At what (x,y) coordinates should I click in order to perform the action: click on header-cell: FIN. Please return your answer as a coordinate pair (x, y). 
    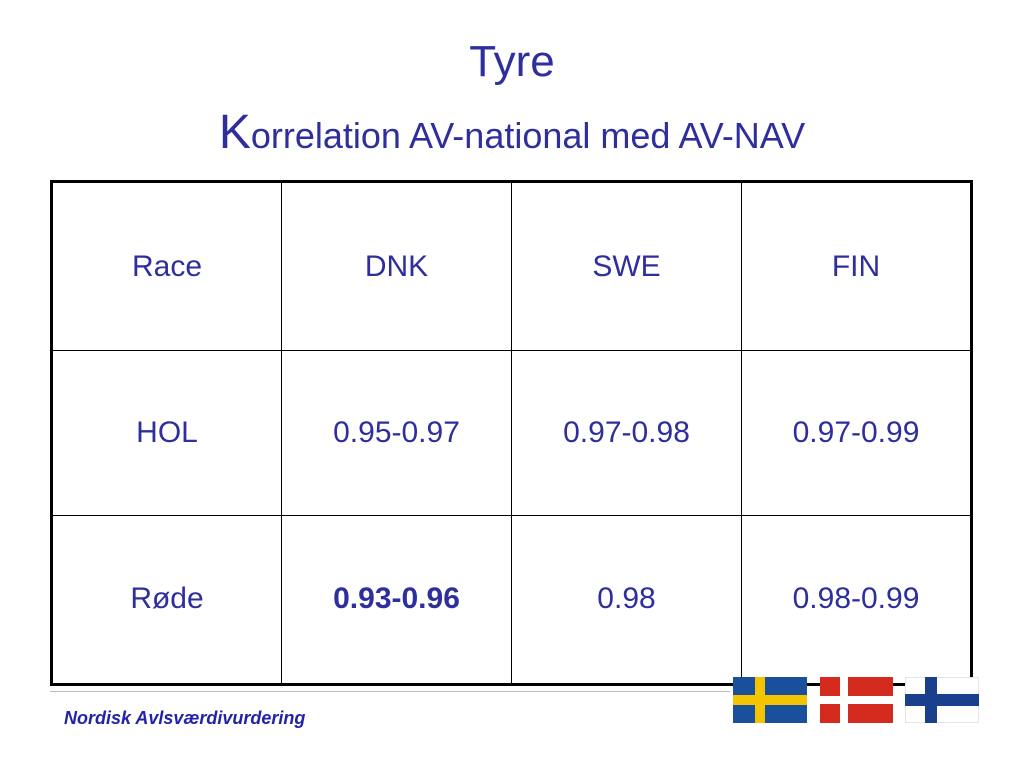
    Looking at the image, I should click on (856, 266).